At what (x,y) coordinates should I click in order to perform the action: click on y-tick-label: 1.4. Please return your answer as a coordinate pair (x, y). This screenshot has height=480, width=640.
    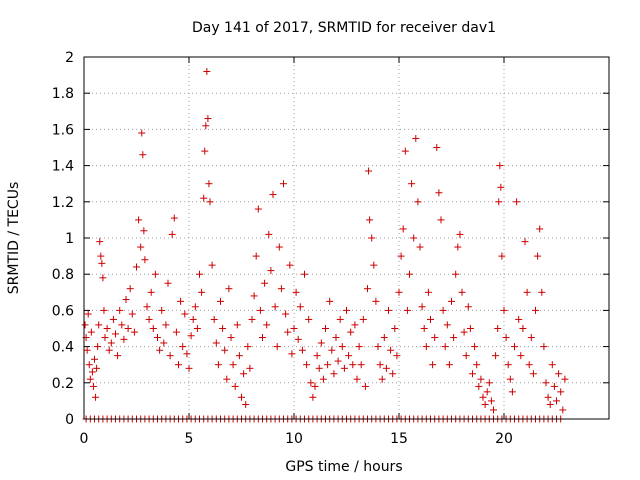
    Looking at the image, I should click on (63, 167).